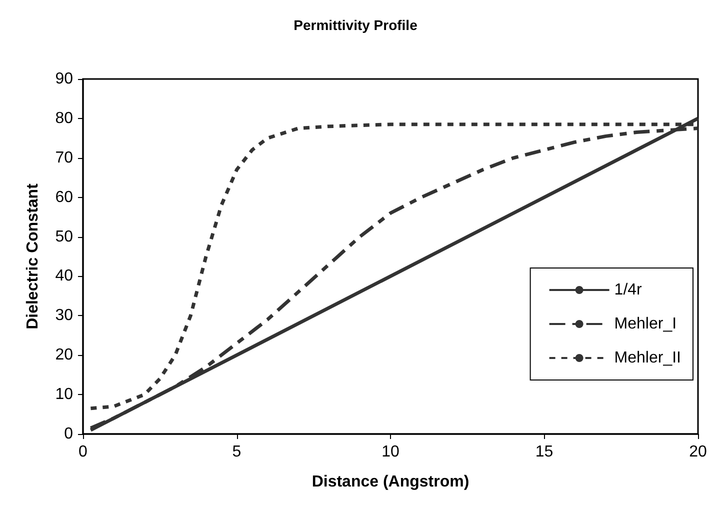 Image resolution: width=711 pixels, height=515 pixels. I want to click on legend-label: 1/4r, so click(628, 290).